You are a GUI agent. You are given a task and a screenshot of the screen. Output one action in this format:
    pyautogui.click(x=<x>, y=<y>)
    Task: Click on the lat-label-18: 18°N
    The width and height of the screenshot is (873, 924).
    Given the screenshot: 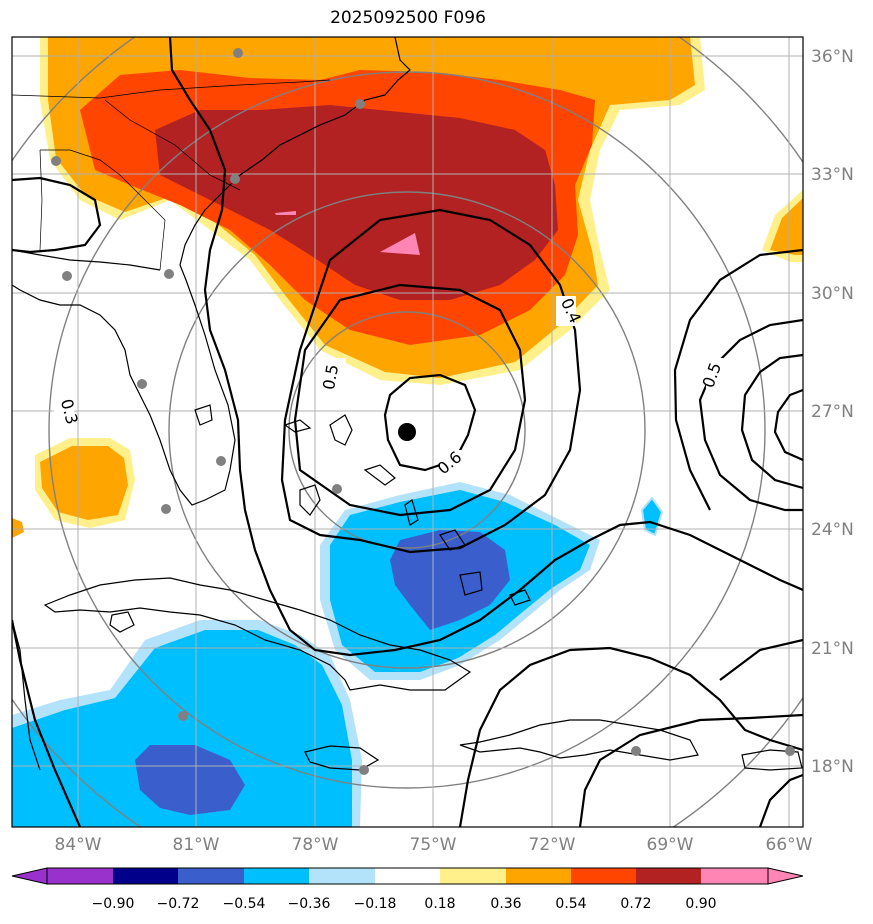 What is the action you would take?
    pyautogui.click(x=832, y=767)
    